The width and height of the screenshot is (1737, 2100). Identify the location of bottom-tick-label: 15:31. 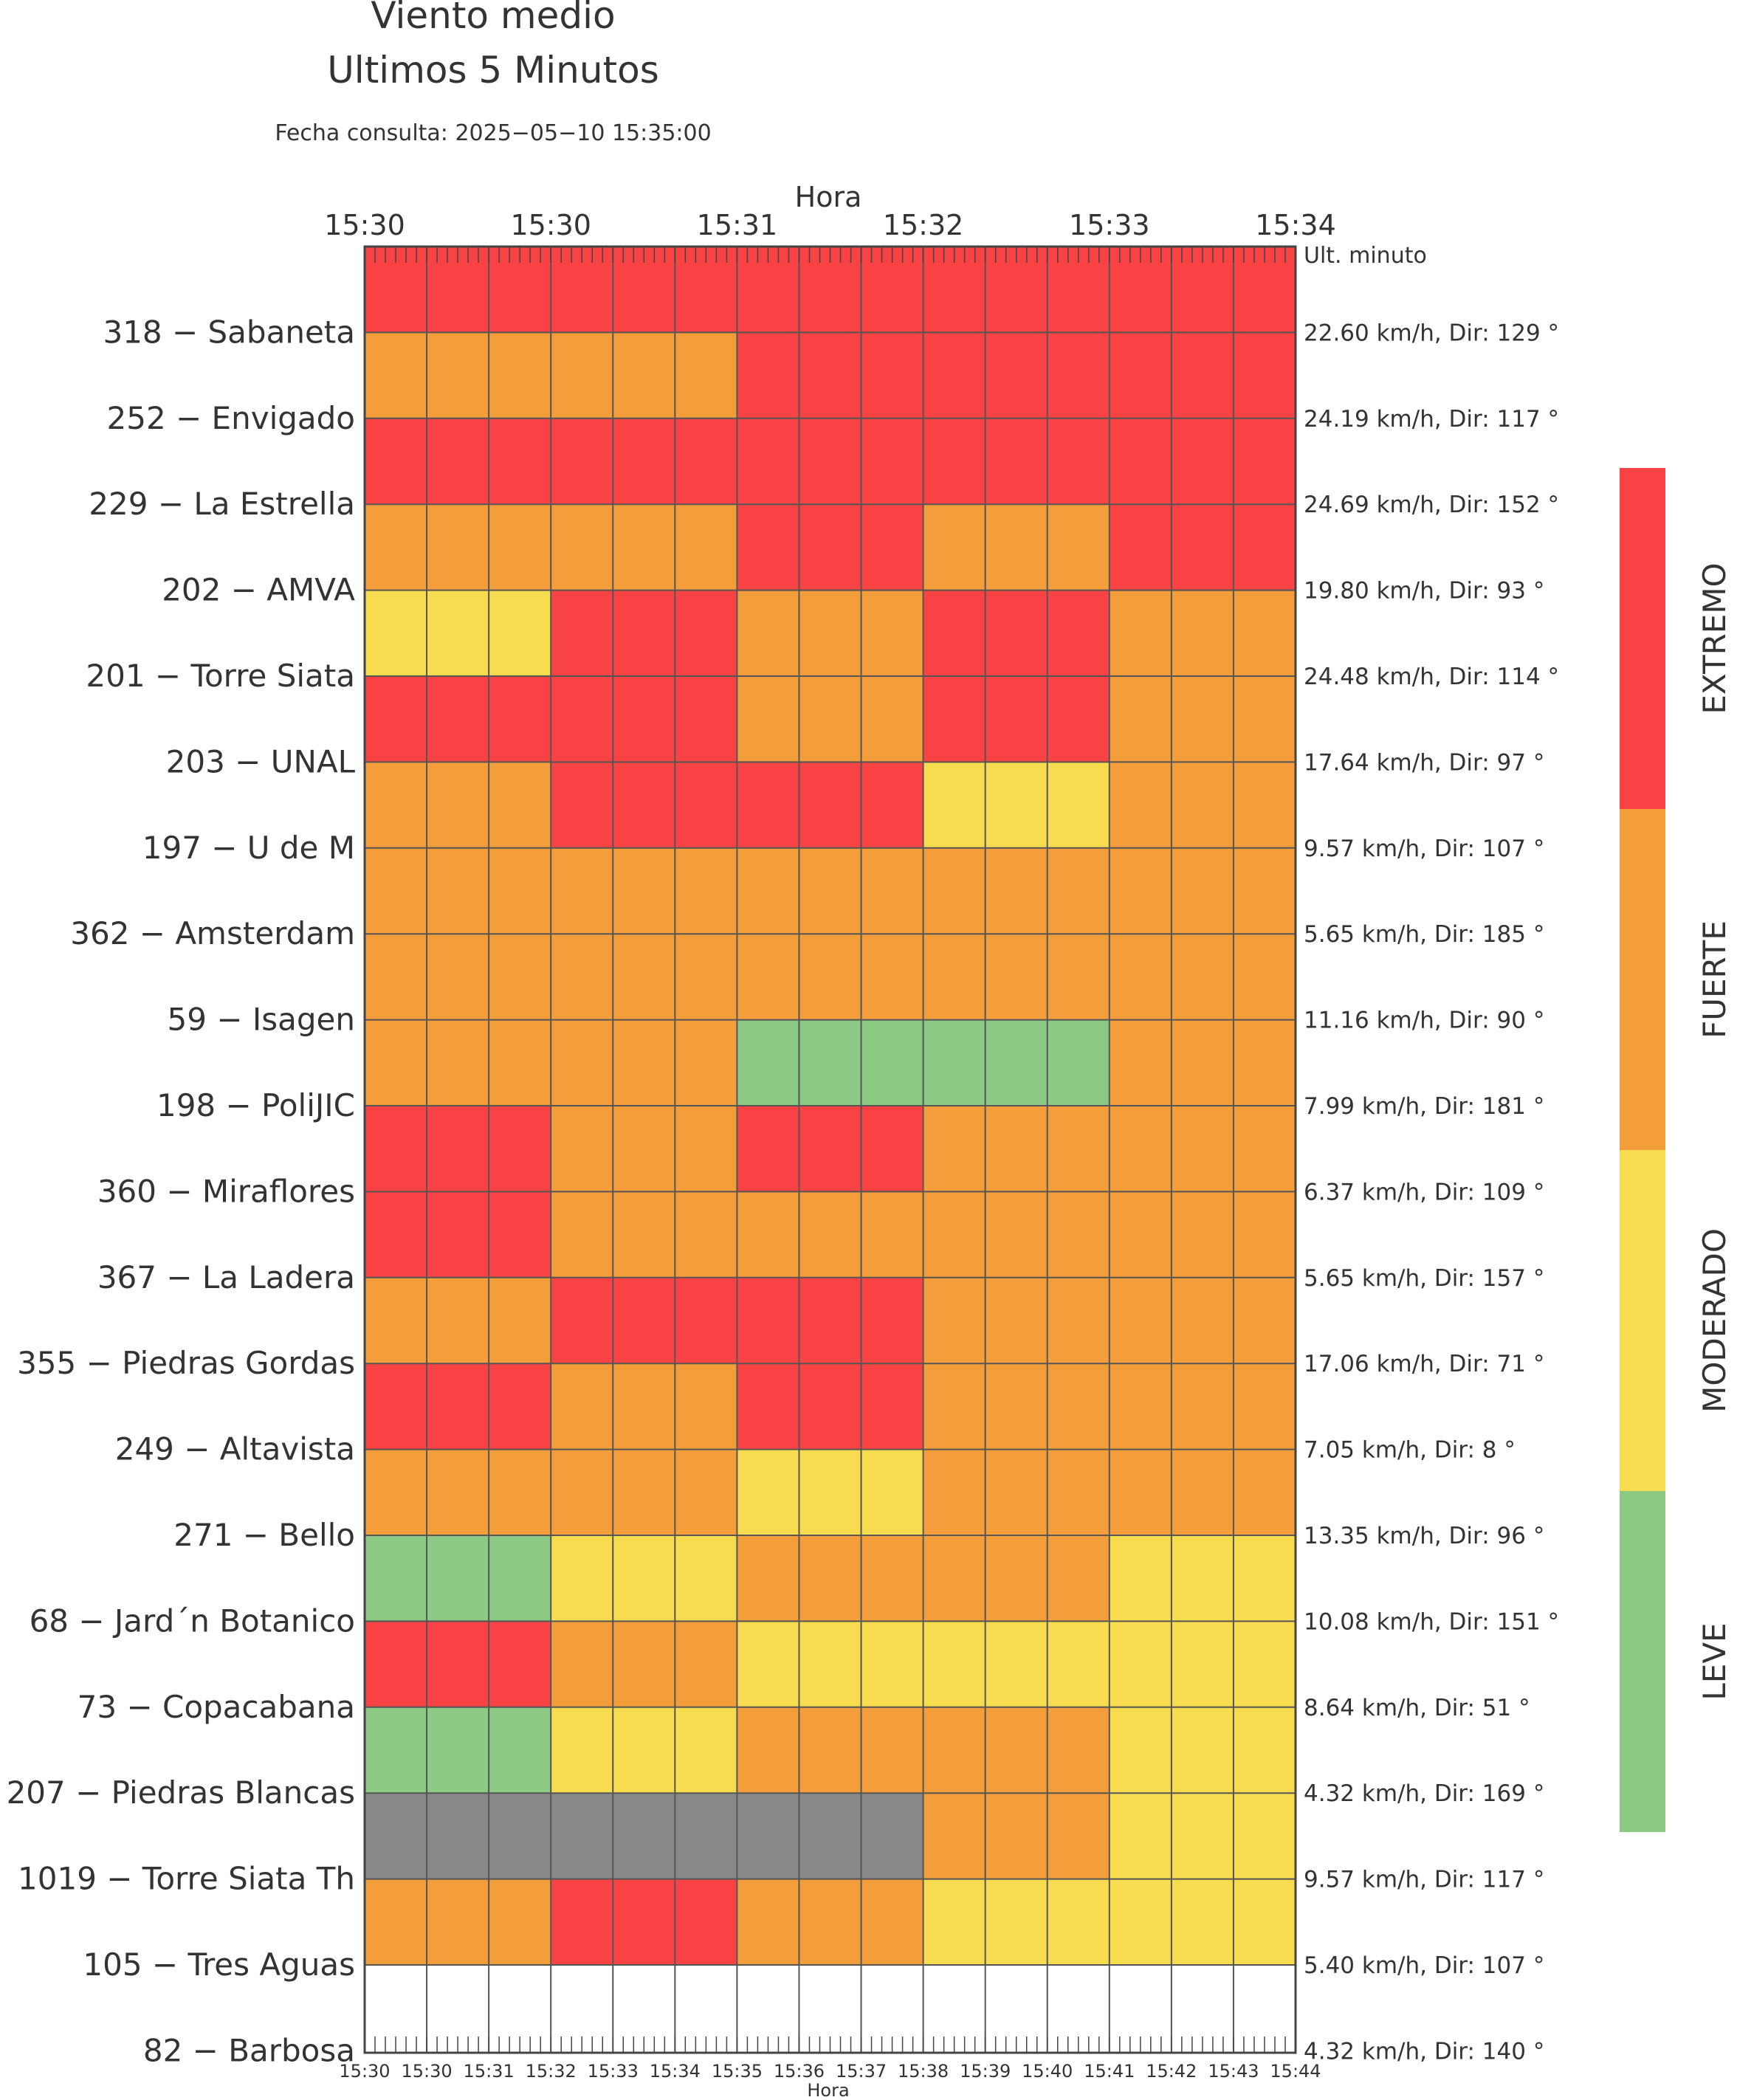
(489, 2071).